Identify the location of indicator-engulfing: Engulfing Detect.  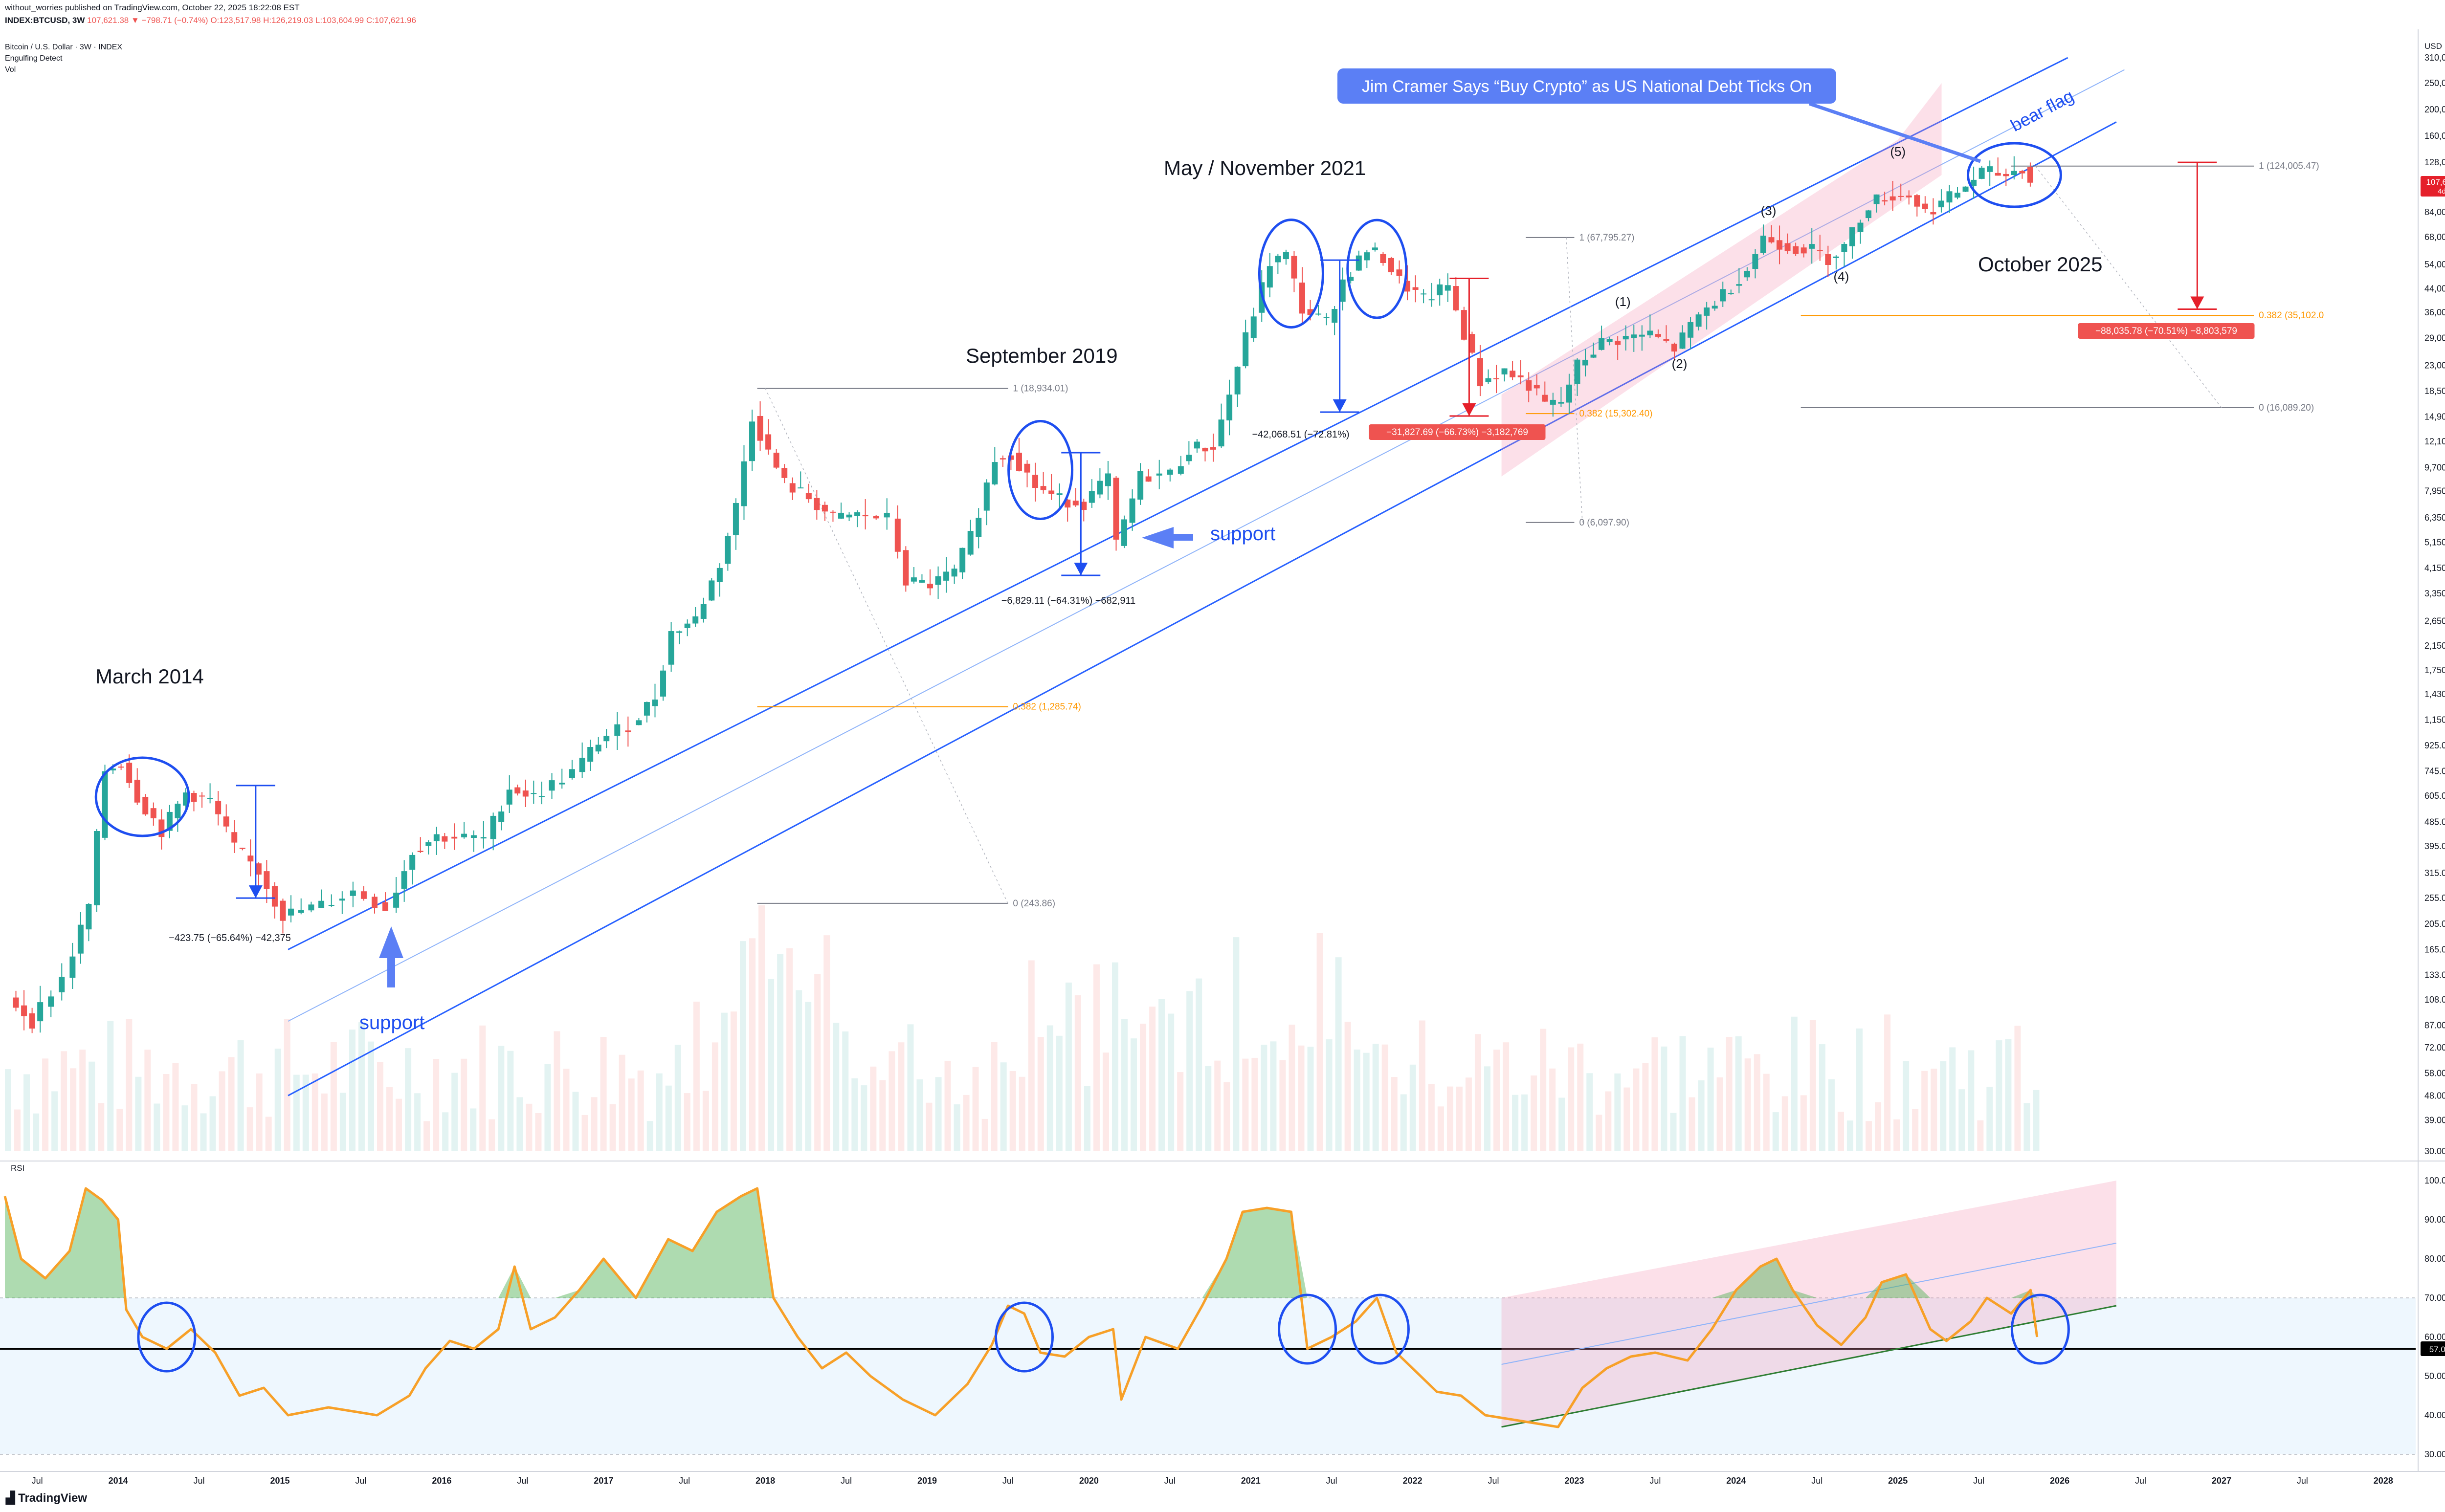
(34, 58).